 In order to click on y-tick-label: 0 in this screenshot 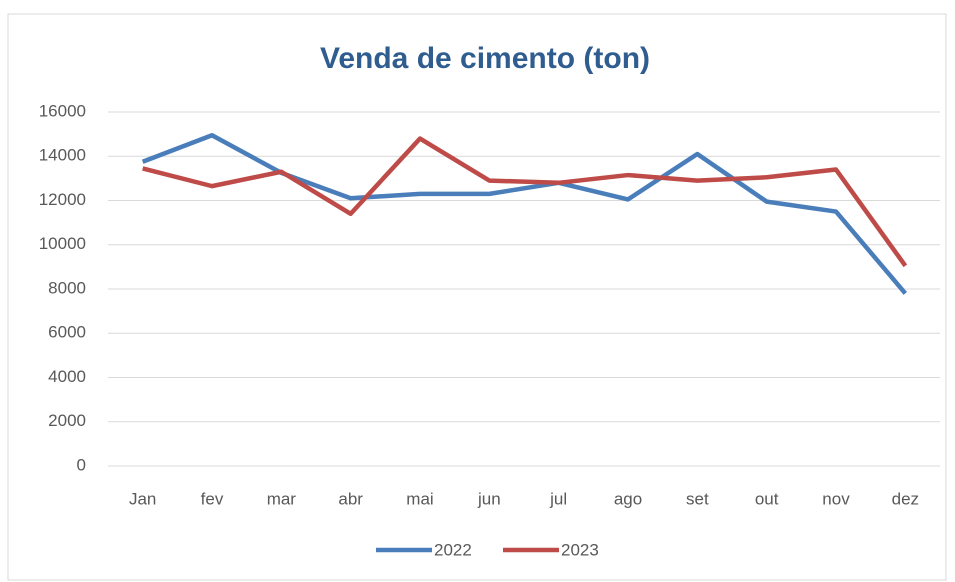, I will do `click(81, 464)`.